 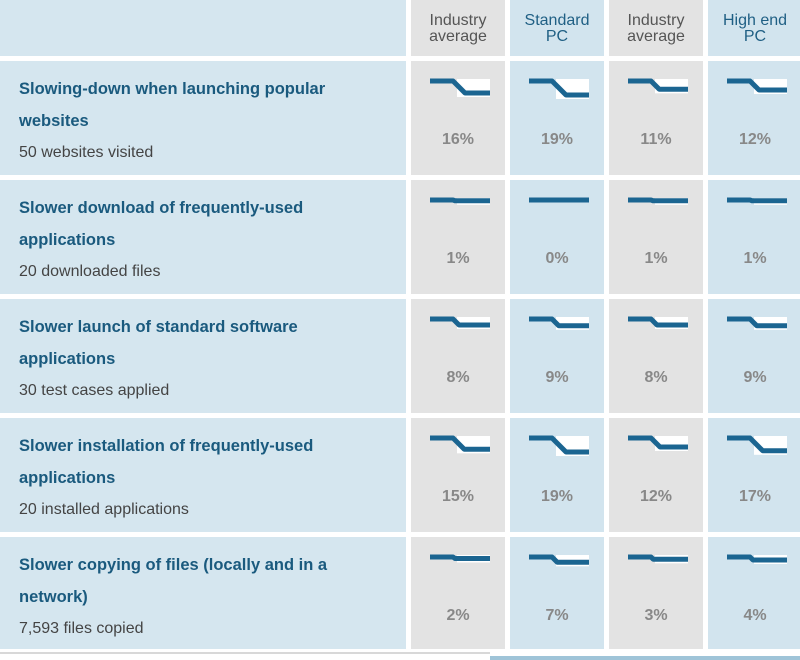 I want to click on column-header-line1: Standard, so click(x=557, y=20).